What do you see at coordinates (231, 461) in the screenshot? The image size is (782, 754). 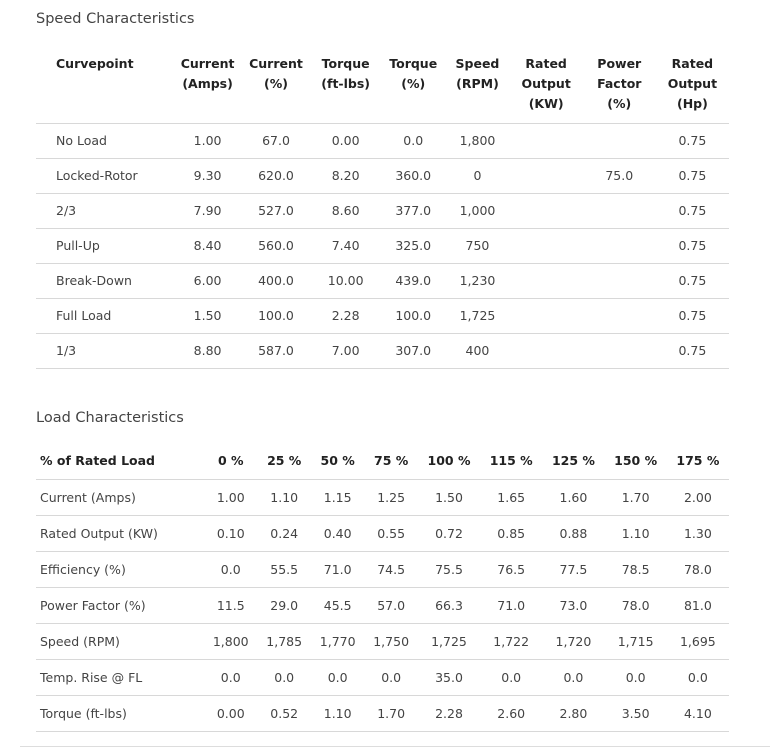 I see `header-load-pct: 0 %` at bounding box center [231, 461].